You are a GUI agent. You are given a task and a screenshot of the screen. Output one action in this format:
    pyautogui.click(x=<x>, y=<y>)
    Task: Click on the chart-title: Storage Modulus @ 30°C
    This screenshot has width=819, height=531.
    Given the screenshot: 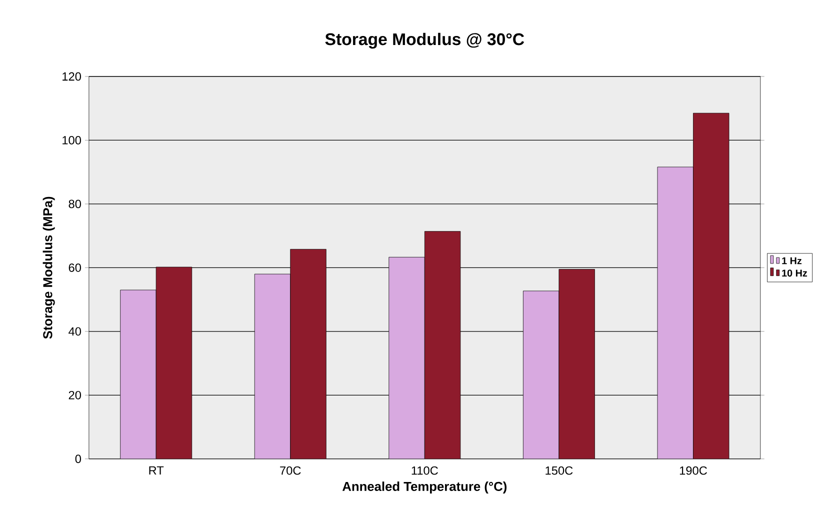 What is the action you would take?
    pyautogui.click(x=424, y=40)
    